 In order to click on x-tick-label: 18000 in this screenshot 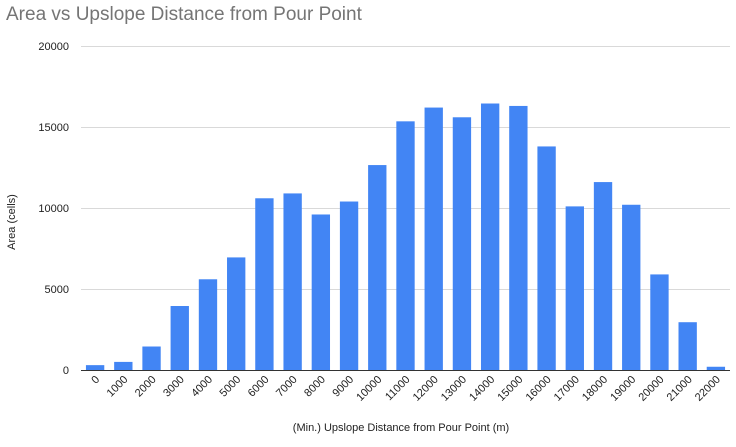, I will do `click(595, 389)`.